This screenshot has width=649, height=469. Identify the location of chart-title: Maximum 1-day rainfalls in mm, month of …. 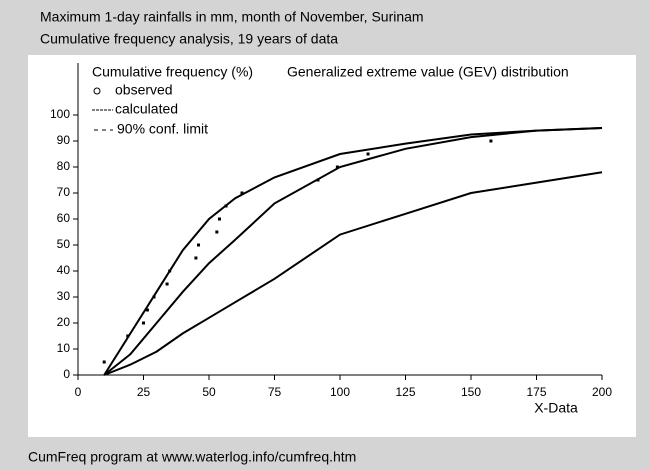
(232, 17).